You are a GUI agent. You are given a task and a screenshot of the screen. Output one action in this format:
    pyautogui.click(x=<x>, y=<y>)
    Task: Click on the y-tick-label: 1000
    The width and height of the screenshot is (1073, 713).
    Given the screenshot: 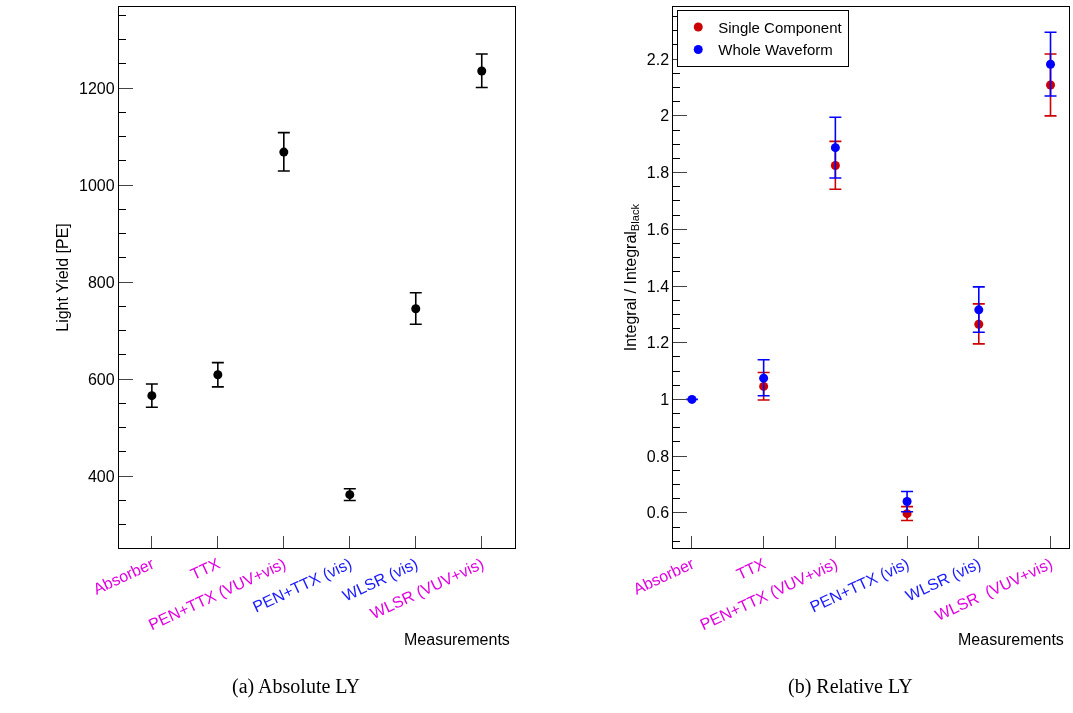 What is the action you would take?
    pyautogui.click(x=97, y=185)
    